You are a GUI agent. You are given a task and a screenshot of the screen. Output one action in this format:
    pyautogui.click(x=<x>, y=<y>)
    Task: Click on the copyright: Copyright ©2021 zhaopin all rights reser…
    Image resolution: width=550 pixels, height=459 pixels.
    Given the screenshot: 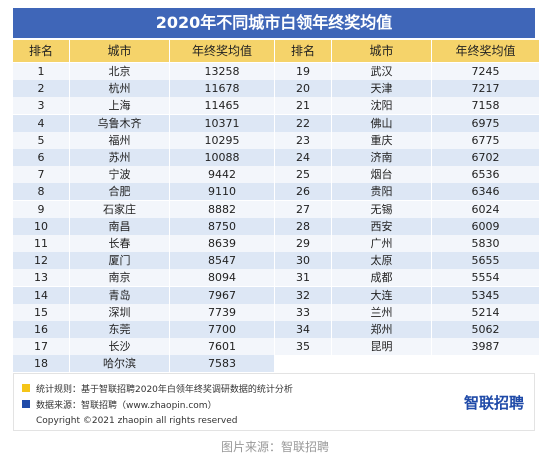 What is the action you would take?
    pyautogui.click(x=137, y=421)
    